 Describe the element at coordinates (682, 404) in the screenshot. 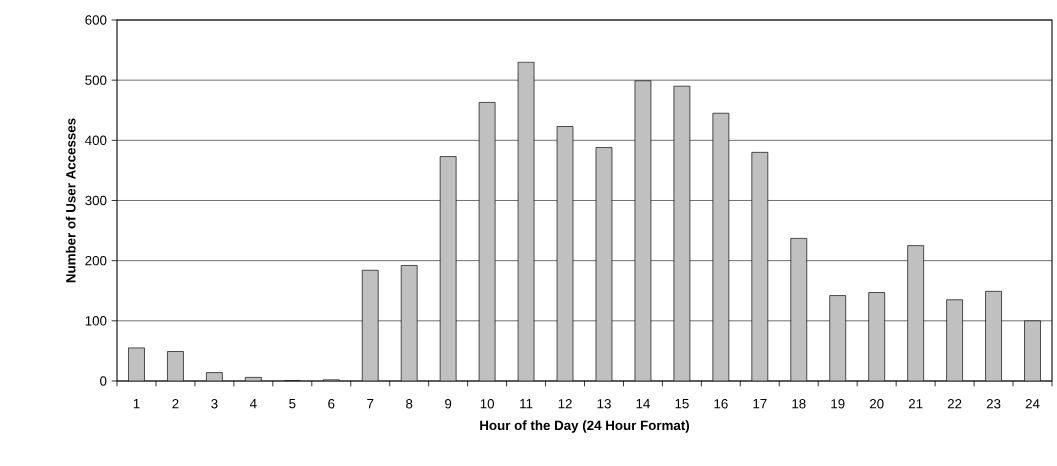

I see `x-tick-label: 15` at that location.